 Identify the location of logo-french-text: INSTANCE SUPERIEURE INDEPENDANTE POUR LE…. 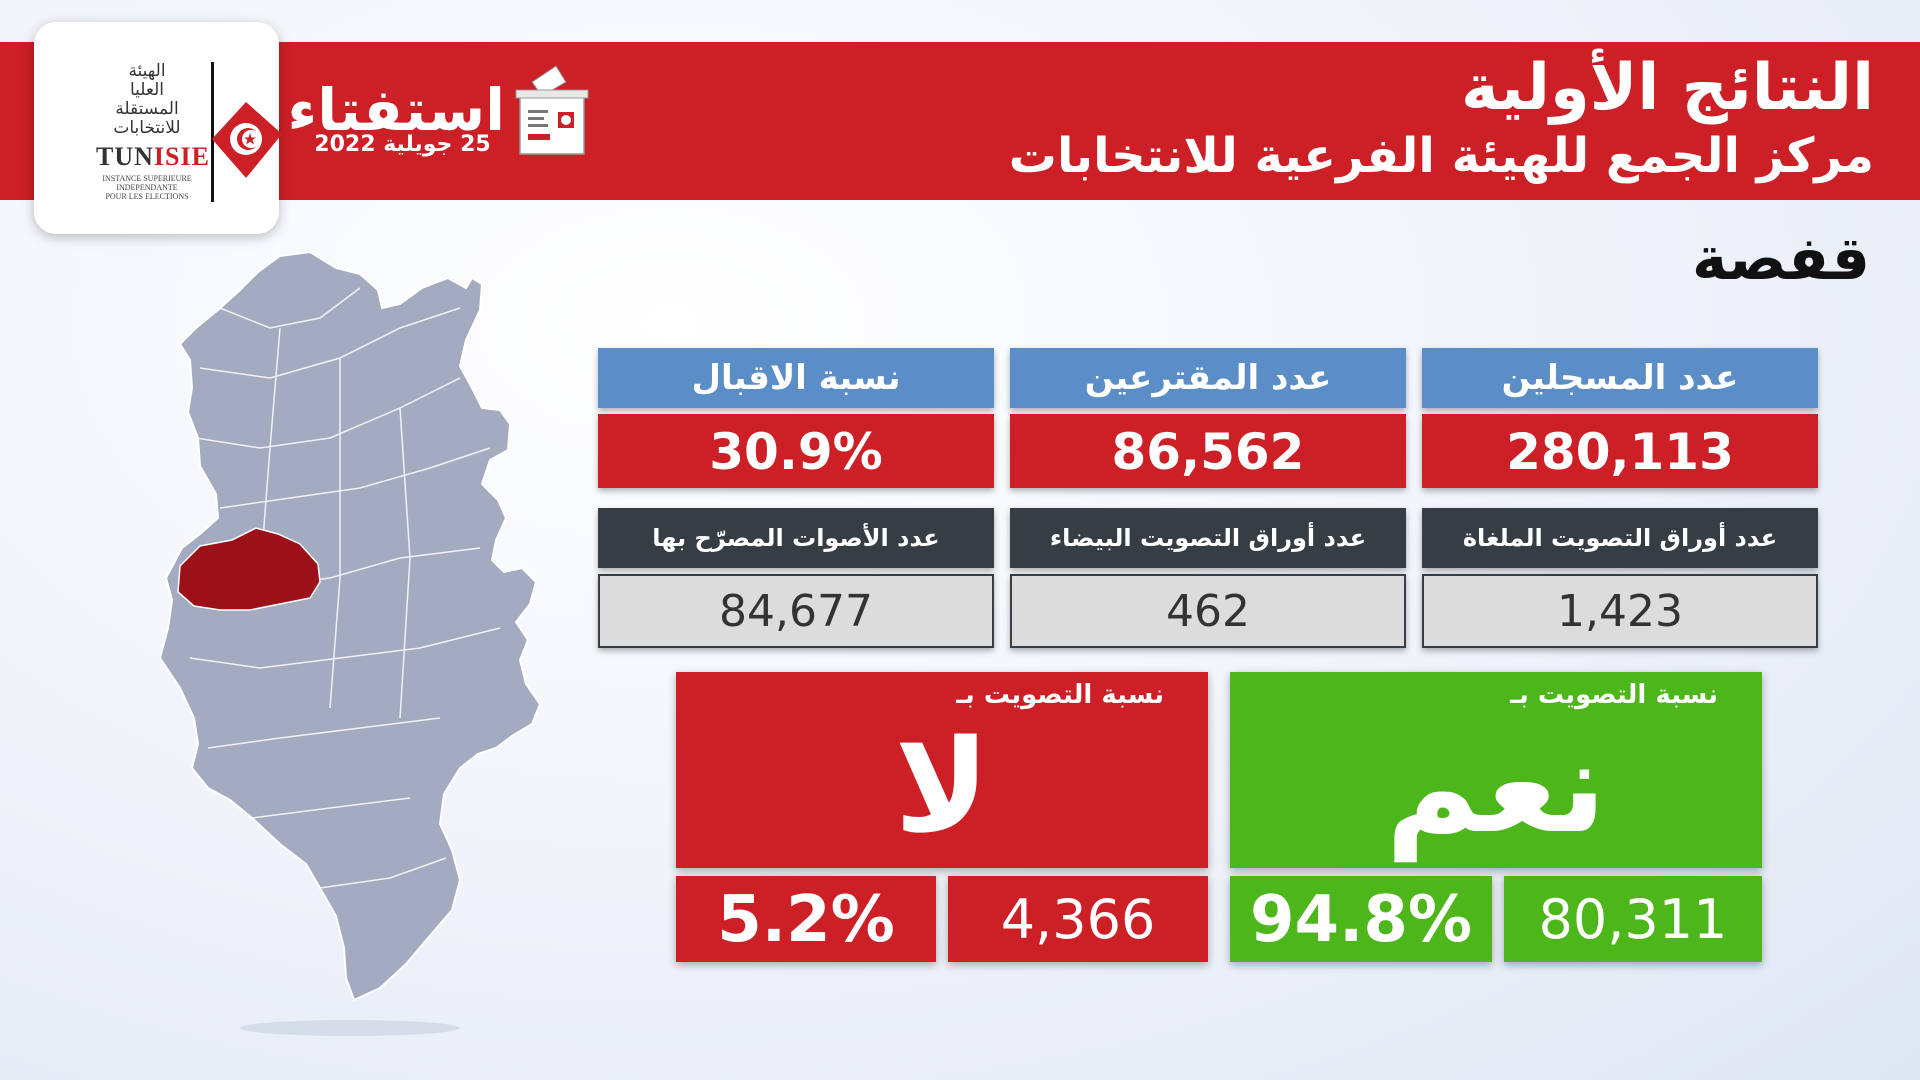
(147, 187).